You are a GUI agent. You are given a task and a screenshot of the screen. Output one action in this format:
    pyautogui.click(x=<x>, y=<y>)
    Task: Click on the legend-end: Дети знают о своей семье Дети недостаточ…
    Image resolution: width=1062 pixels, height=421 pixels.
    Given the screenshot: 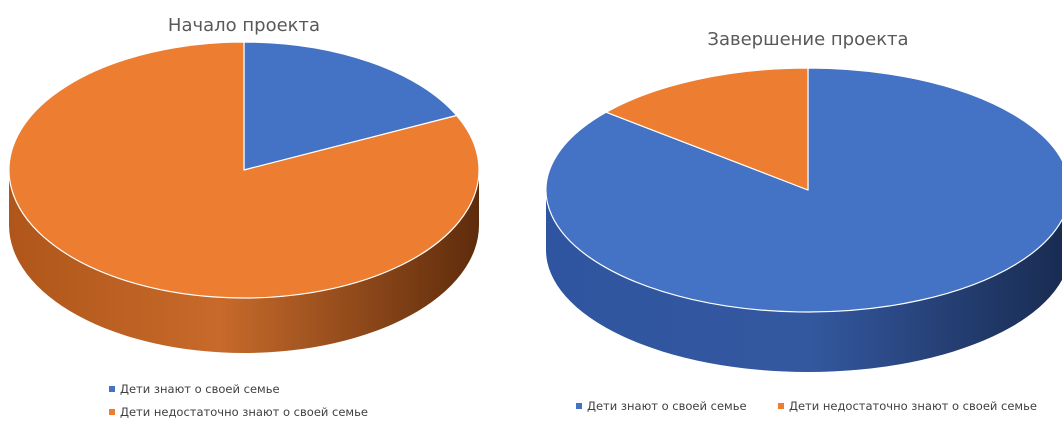 What is the action you would take?
    pyautogui.click(x=806, y=406)
    